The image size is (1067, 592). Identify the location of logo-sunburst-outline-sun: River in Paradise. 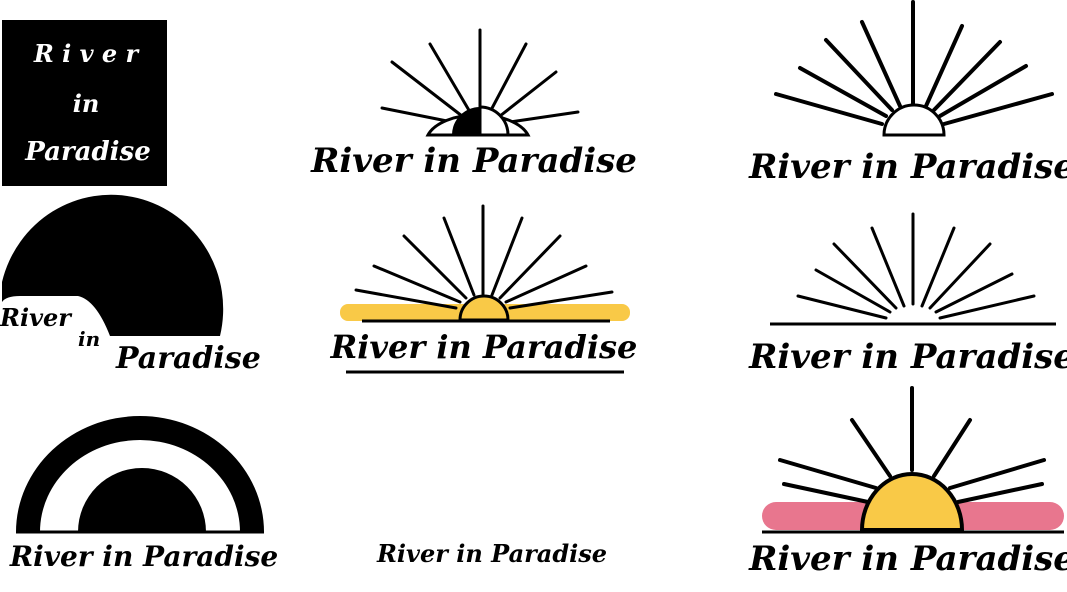
(907, 93).